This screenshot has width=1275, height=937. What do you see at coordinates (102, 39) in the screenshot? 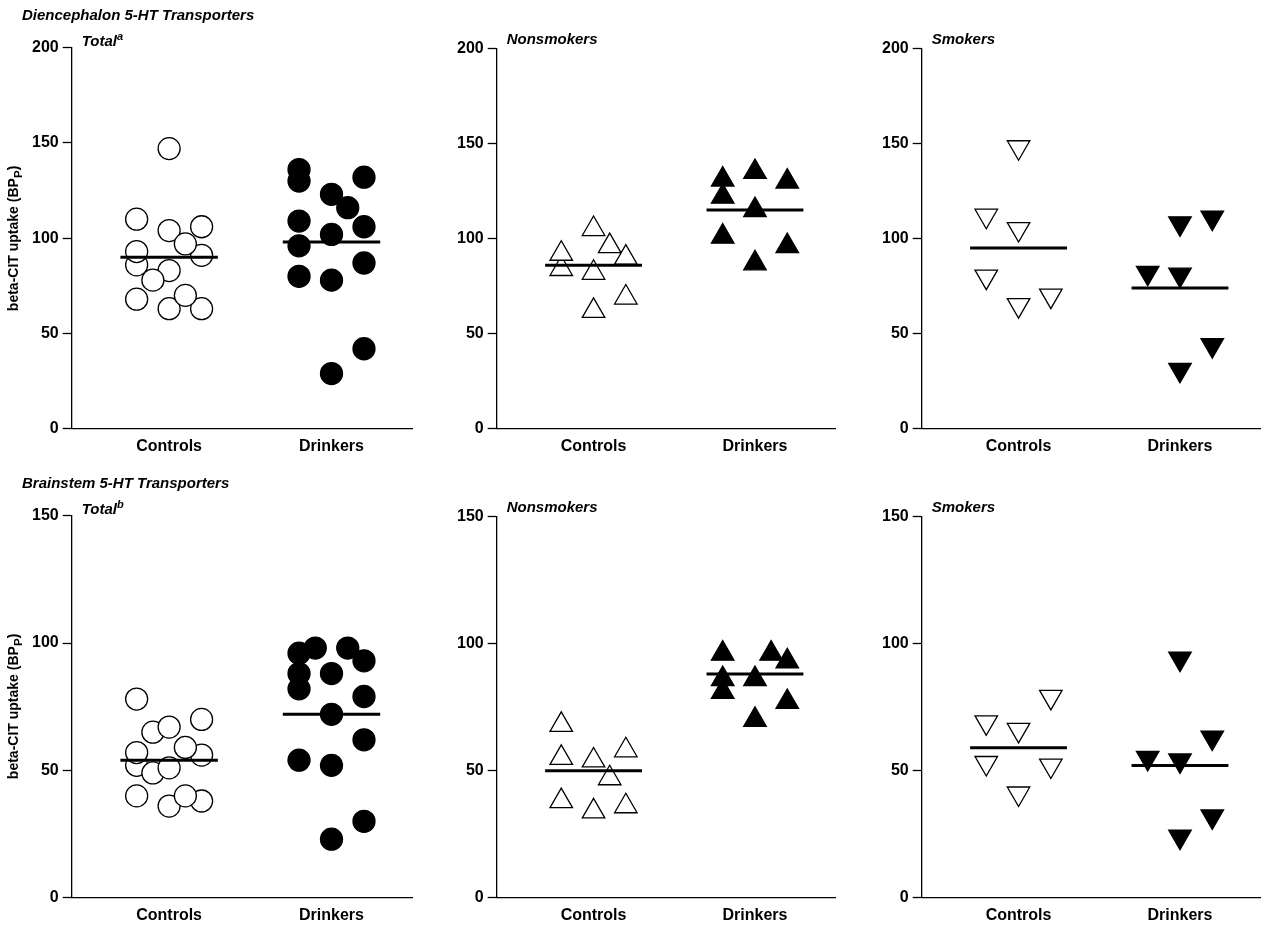
I see `chart-title: Total$^{a}$` at bounding box center [102, 39].